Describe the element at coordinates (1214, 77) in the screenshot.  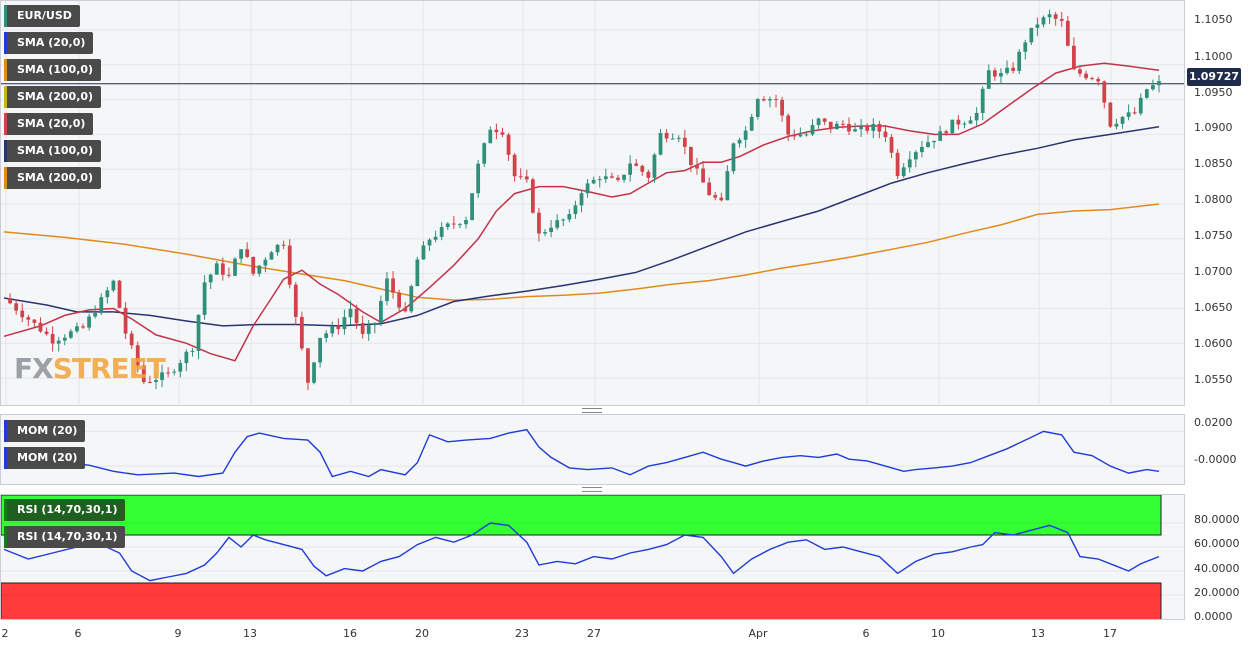
I see `current-price-tag: 1.09727` at that location.